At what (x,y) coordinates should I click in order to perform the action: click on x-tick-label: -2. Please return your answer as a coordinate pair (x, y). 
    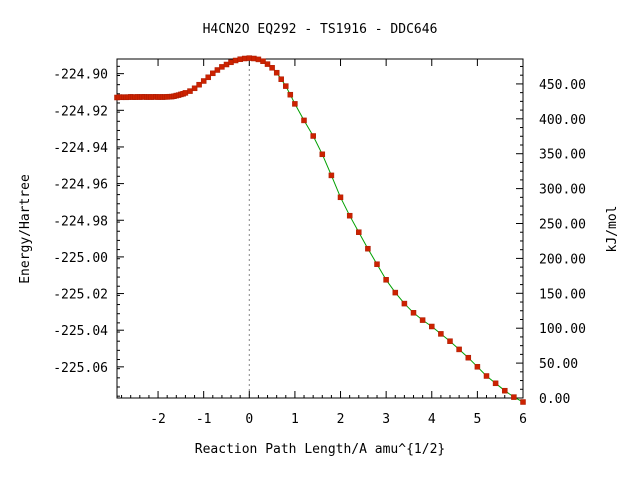
    Looking at the image, I should click on (158, 419).